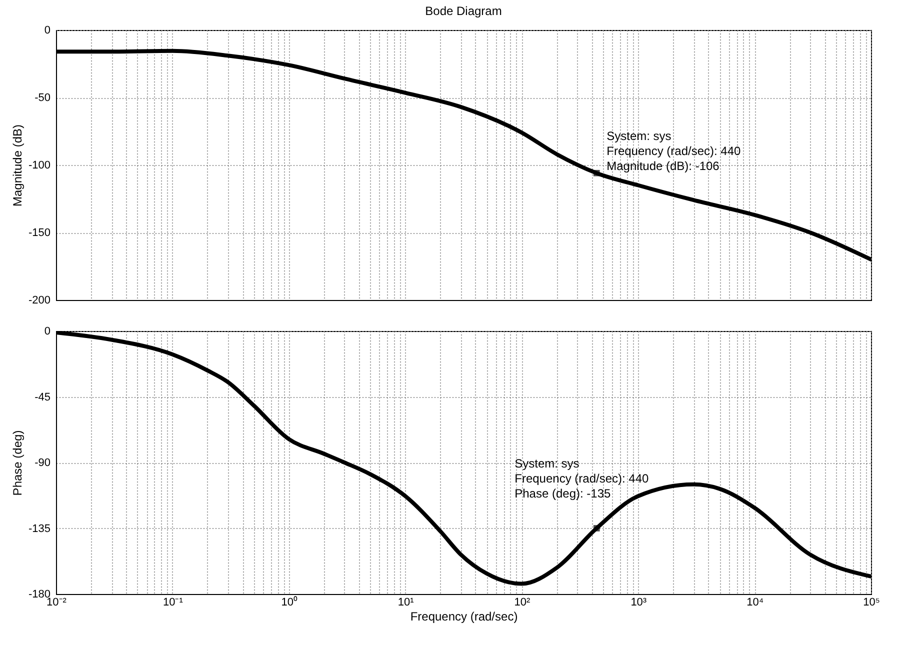 Image resolution: width=900 pixels, height=655 pixels. Describe the element at coordinates (39, 233) in the screenshot. I see `y-tick-label: -150` at that location.